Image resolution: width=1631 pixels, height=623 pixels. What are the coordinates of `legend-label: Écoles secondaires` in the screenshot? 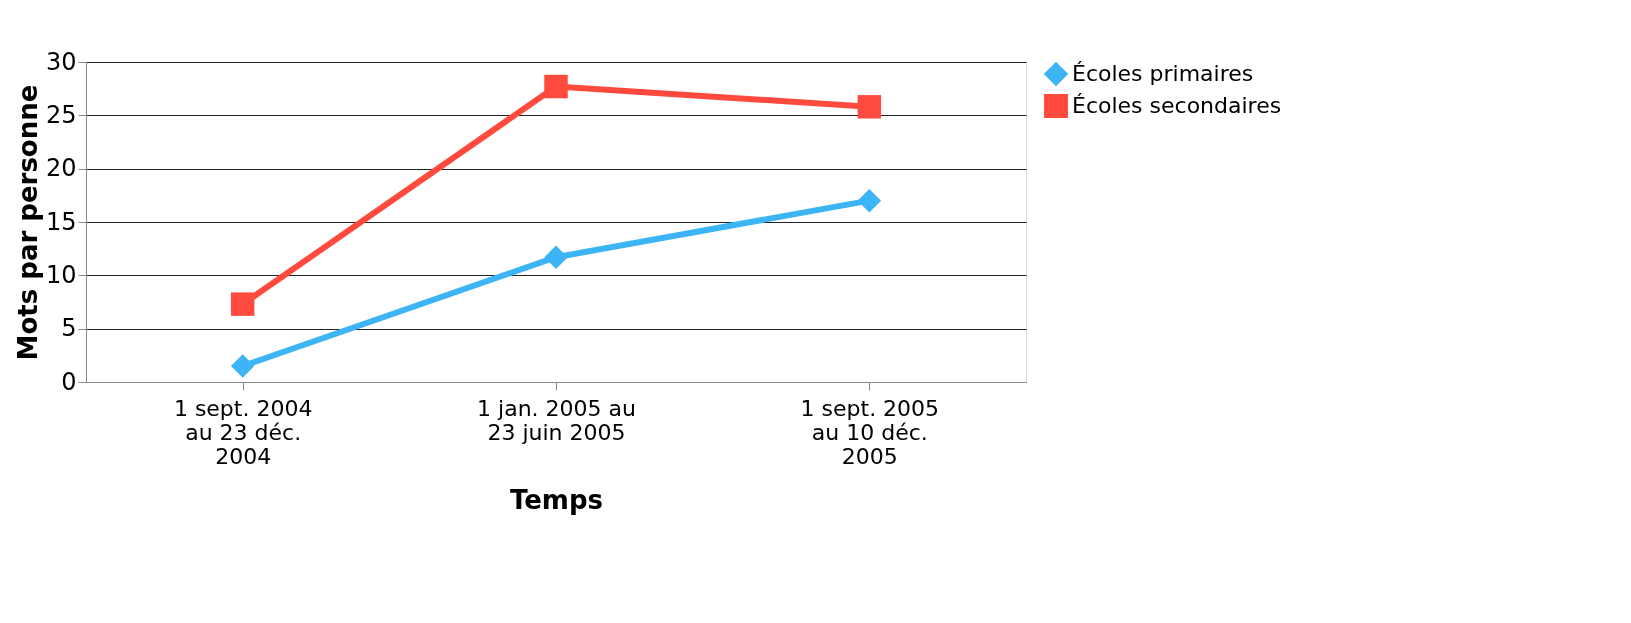 It's located at (1177, 105).